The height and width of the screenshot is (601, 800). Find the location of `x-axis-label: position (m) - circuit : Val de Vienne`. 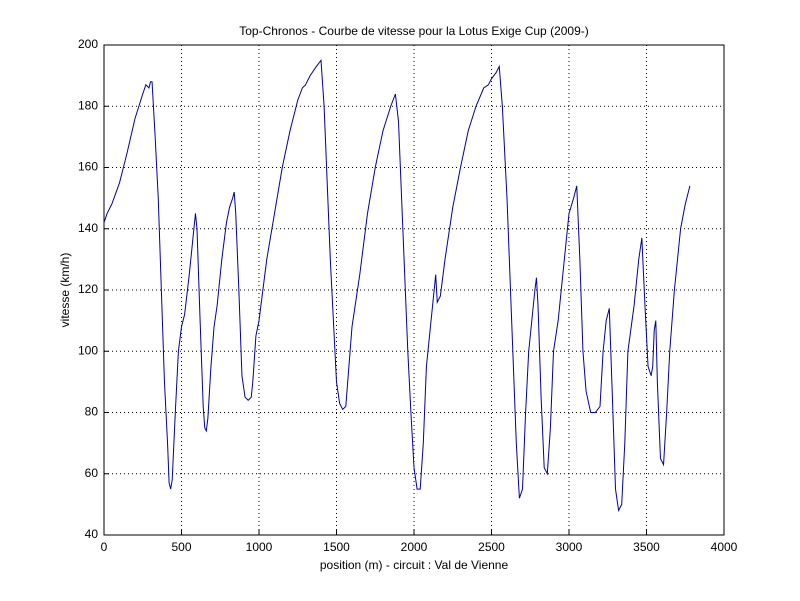

x-axis-label: position (m) - circuit : Val de Vienne is located at coordinates (414, 565).